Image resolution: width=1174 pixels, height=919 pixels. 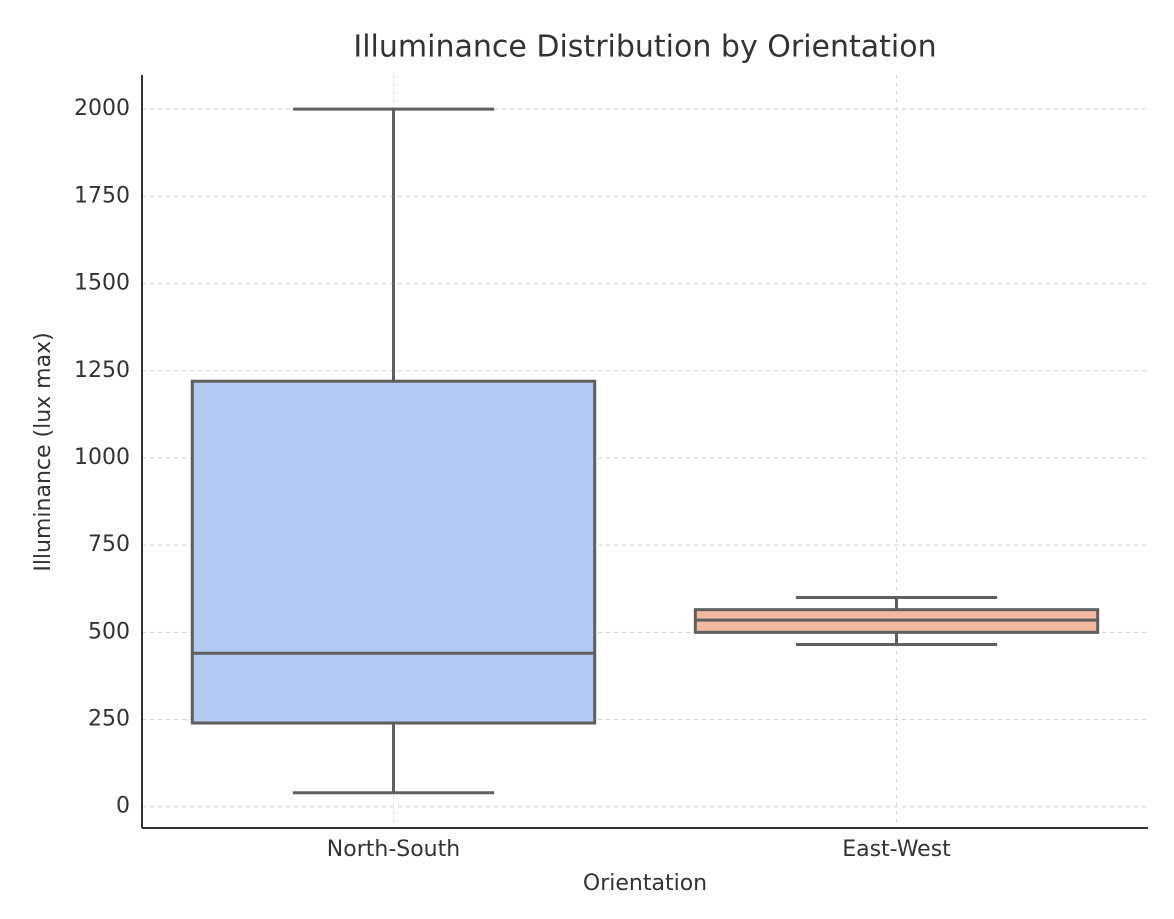 I want to click on y-tick-label: 1750, so click(x=102, y=195).